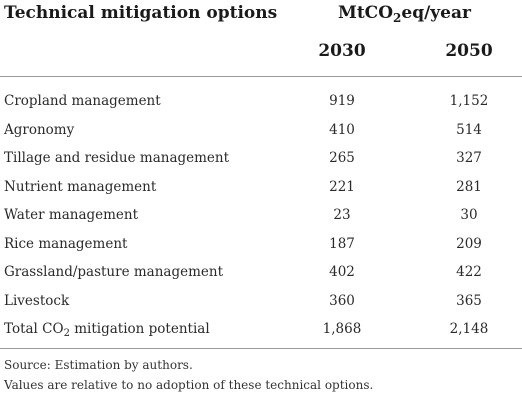  I want to click on row-label: Nutrient management, so click(80, 187).